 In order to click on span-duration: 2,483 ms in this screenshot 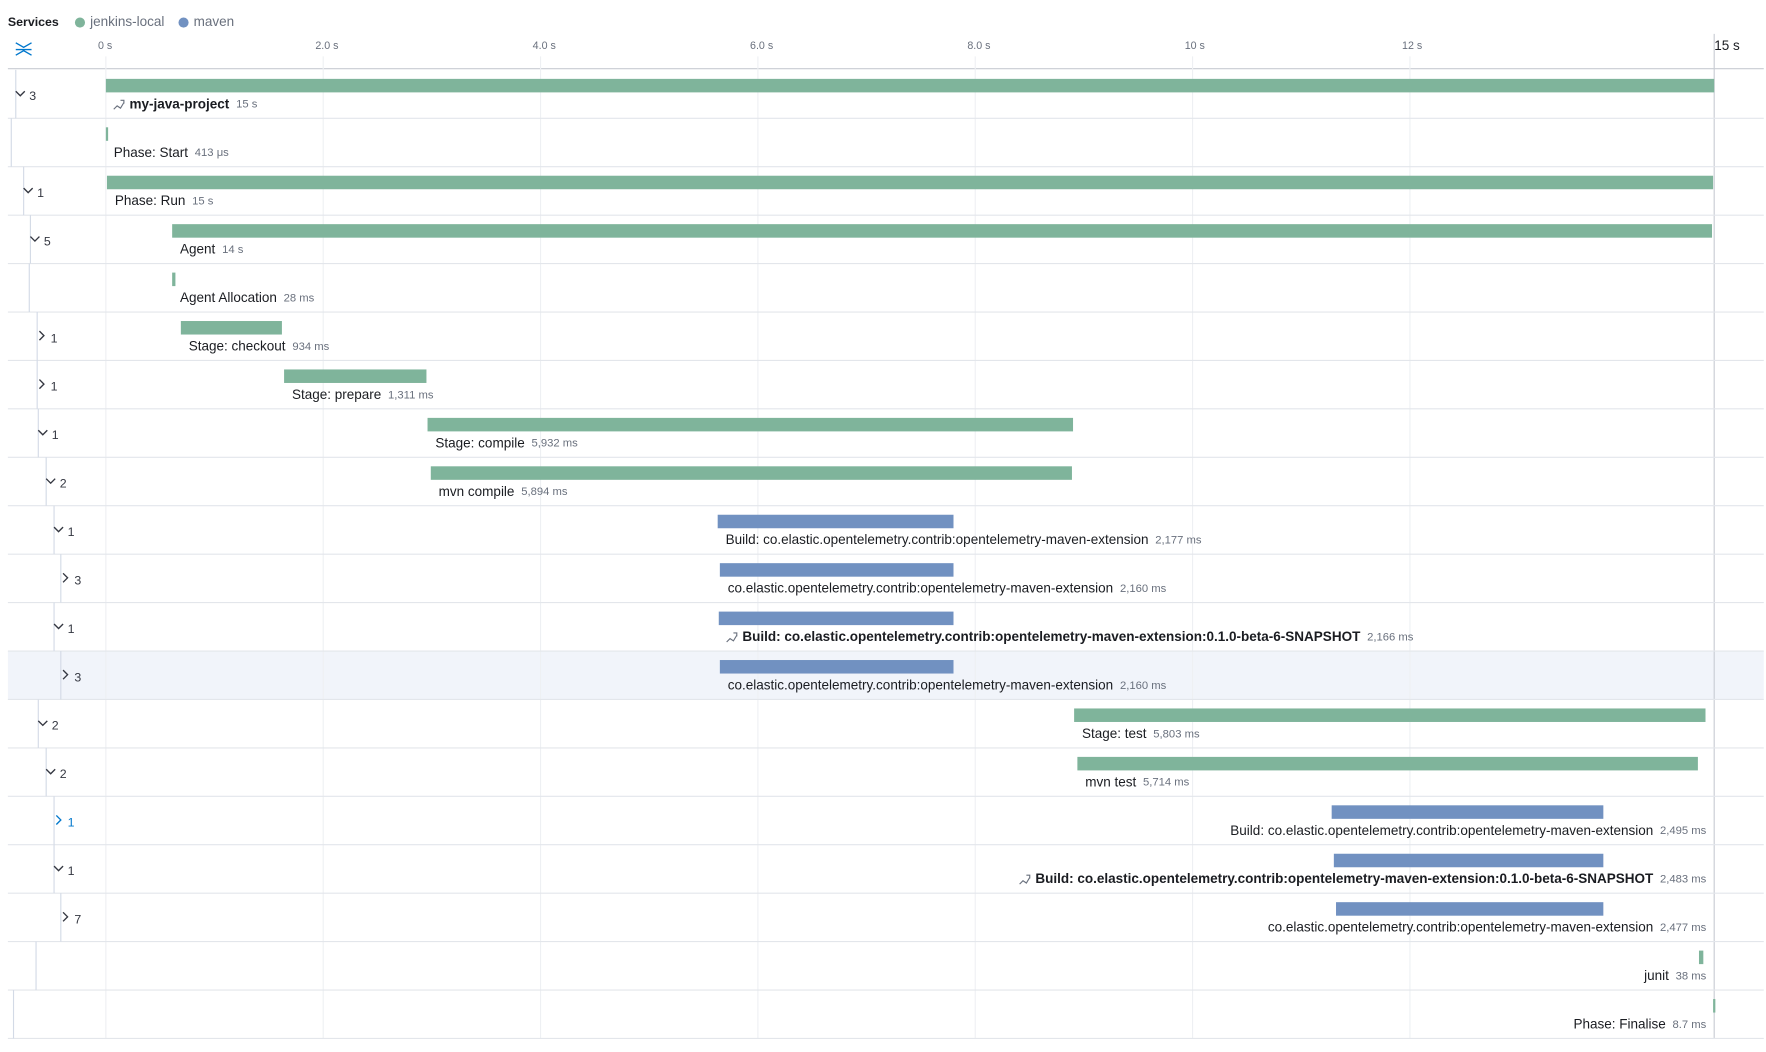, I will do `click(1683, 880)`.